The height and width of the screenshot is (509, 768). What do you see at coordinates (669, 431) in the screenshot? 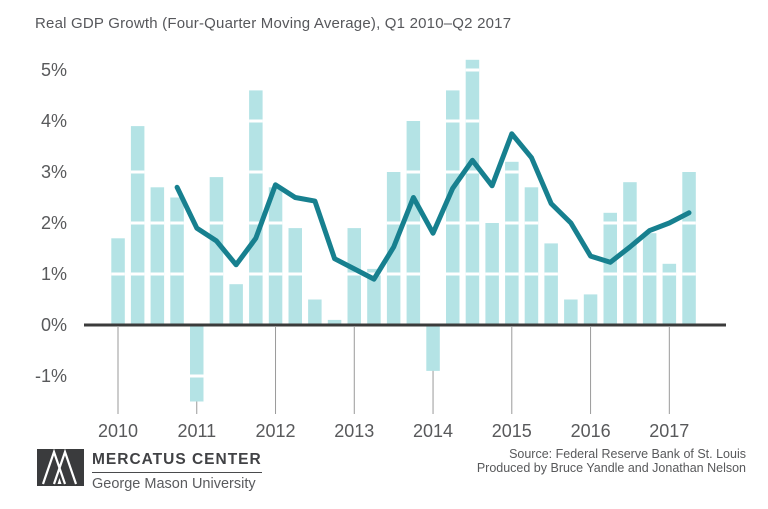
I see `year-label: 2017` at bounding box center [669, 431].